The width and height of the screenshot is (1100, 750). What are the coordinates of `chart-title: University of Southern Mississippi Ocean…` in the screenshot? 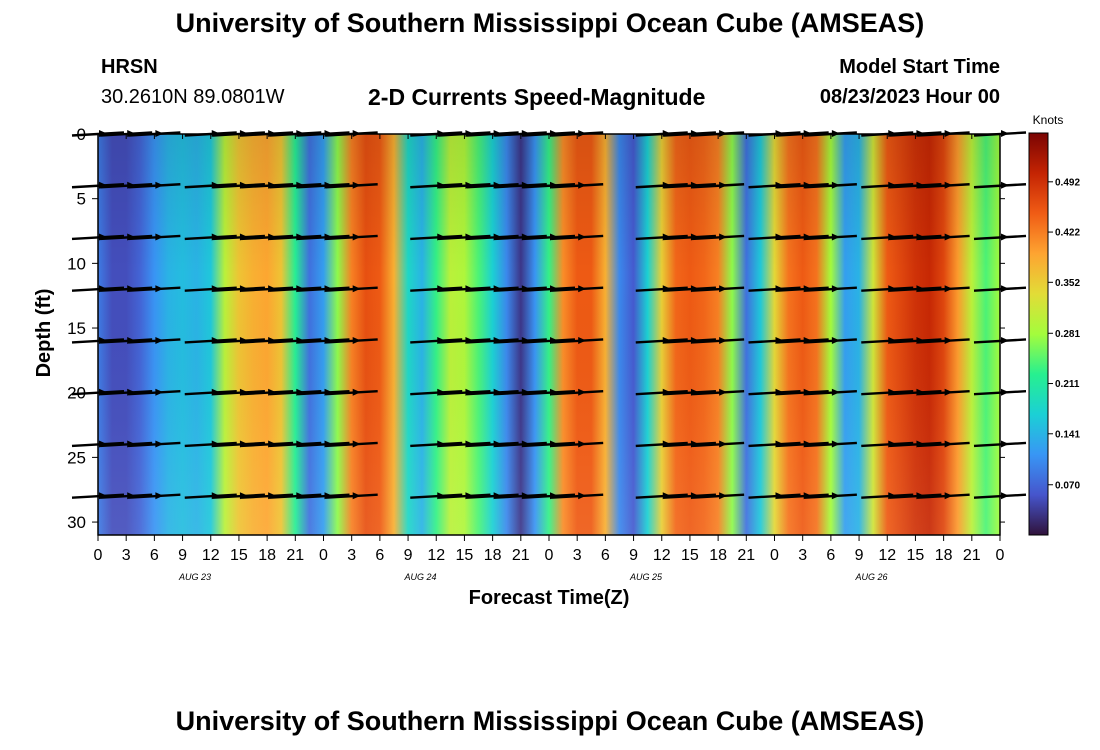 It's located at (550, 23).